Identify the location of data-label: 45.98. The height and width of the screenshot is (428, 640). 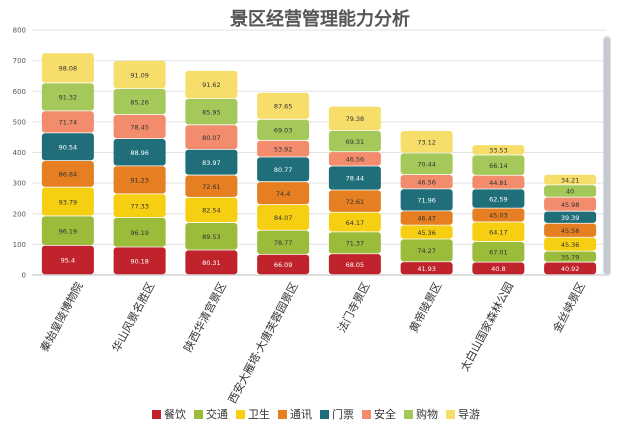
(570, 205).